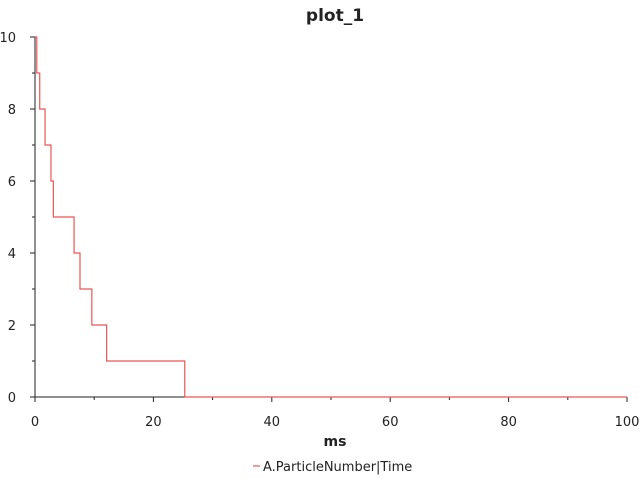 The width and height of the screenshot is (640, 480). I want to click on x-axis-label: ms, so click(335, 442).